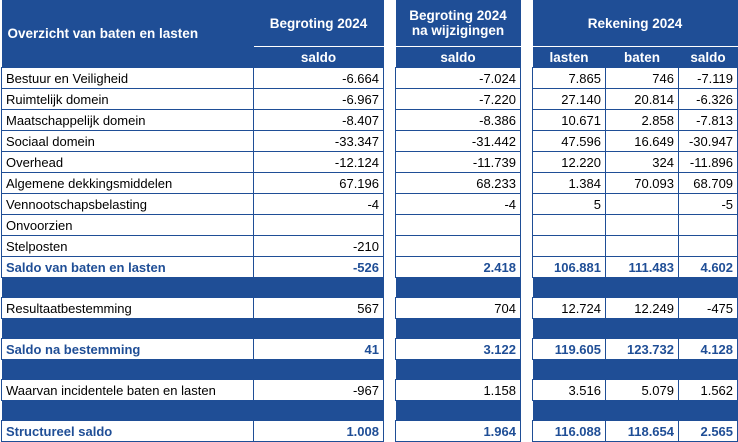 The image size is (738, 442). What do you see at coordinates (569, 390) in the screenshot?
I see `table-cell: 3.516` at bounding box center [569, 390].